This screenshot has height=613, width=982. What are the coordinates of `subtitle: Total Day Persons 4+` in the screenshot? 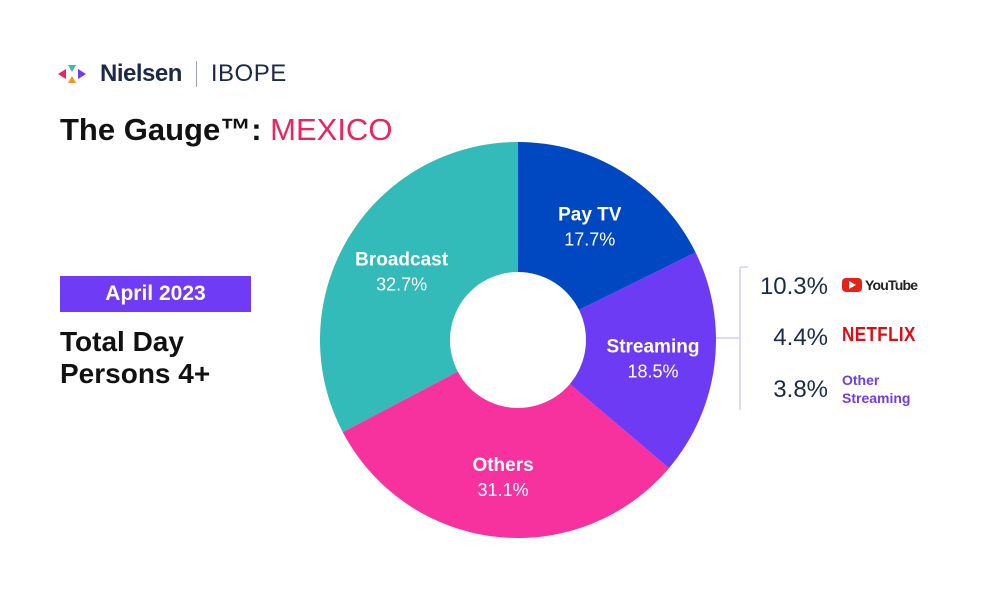 It's located at (135, 358).